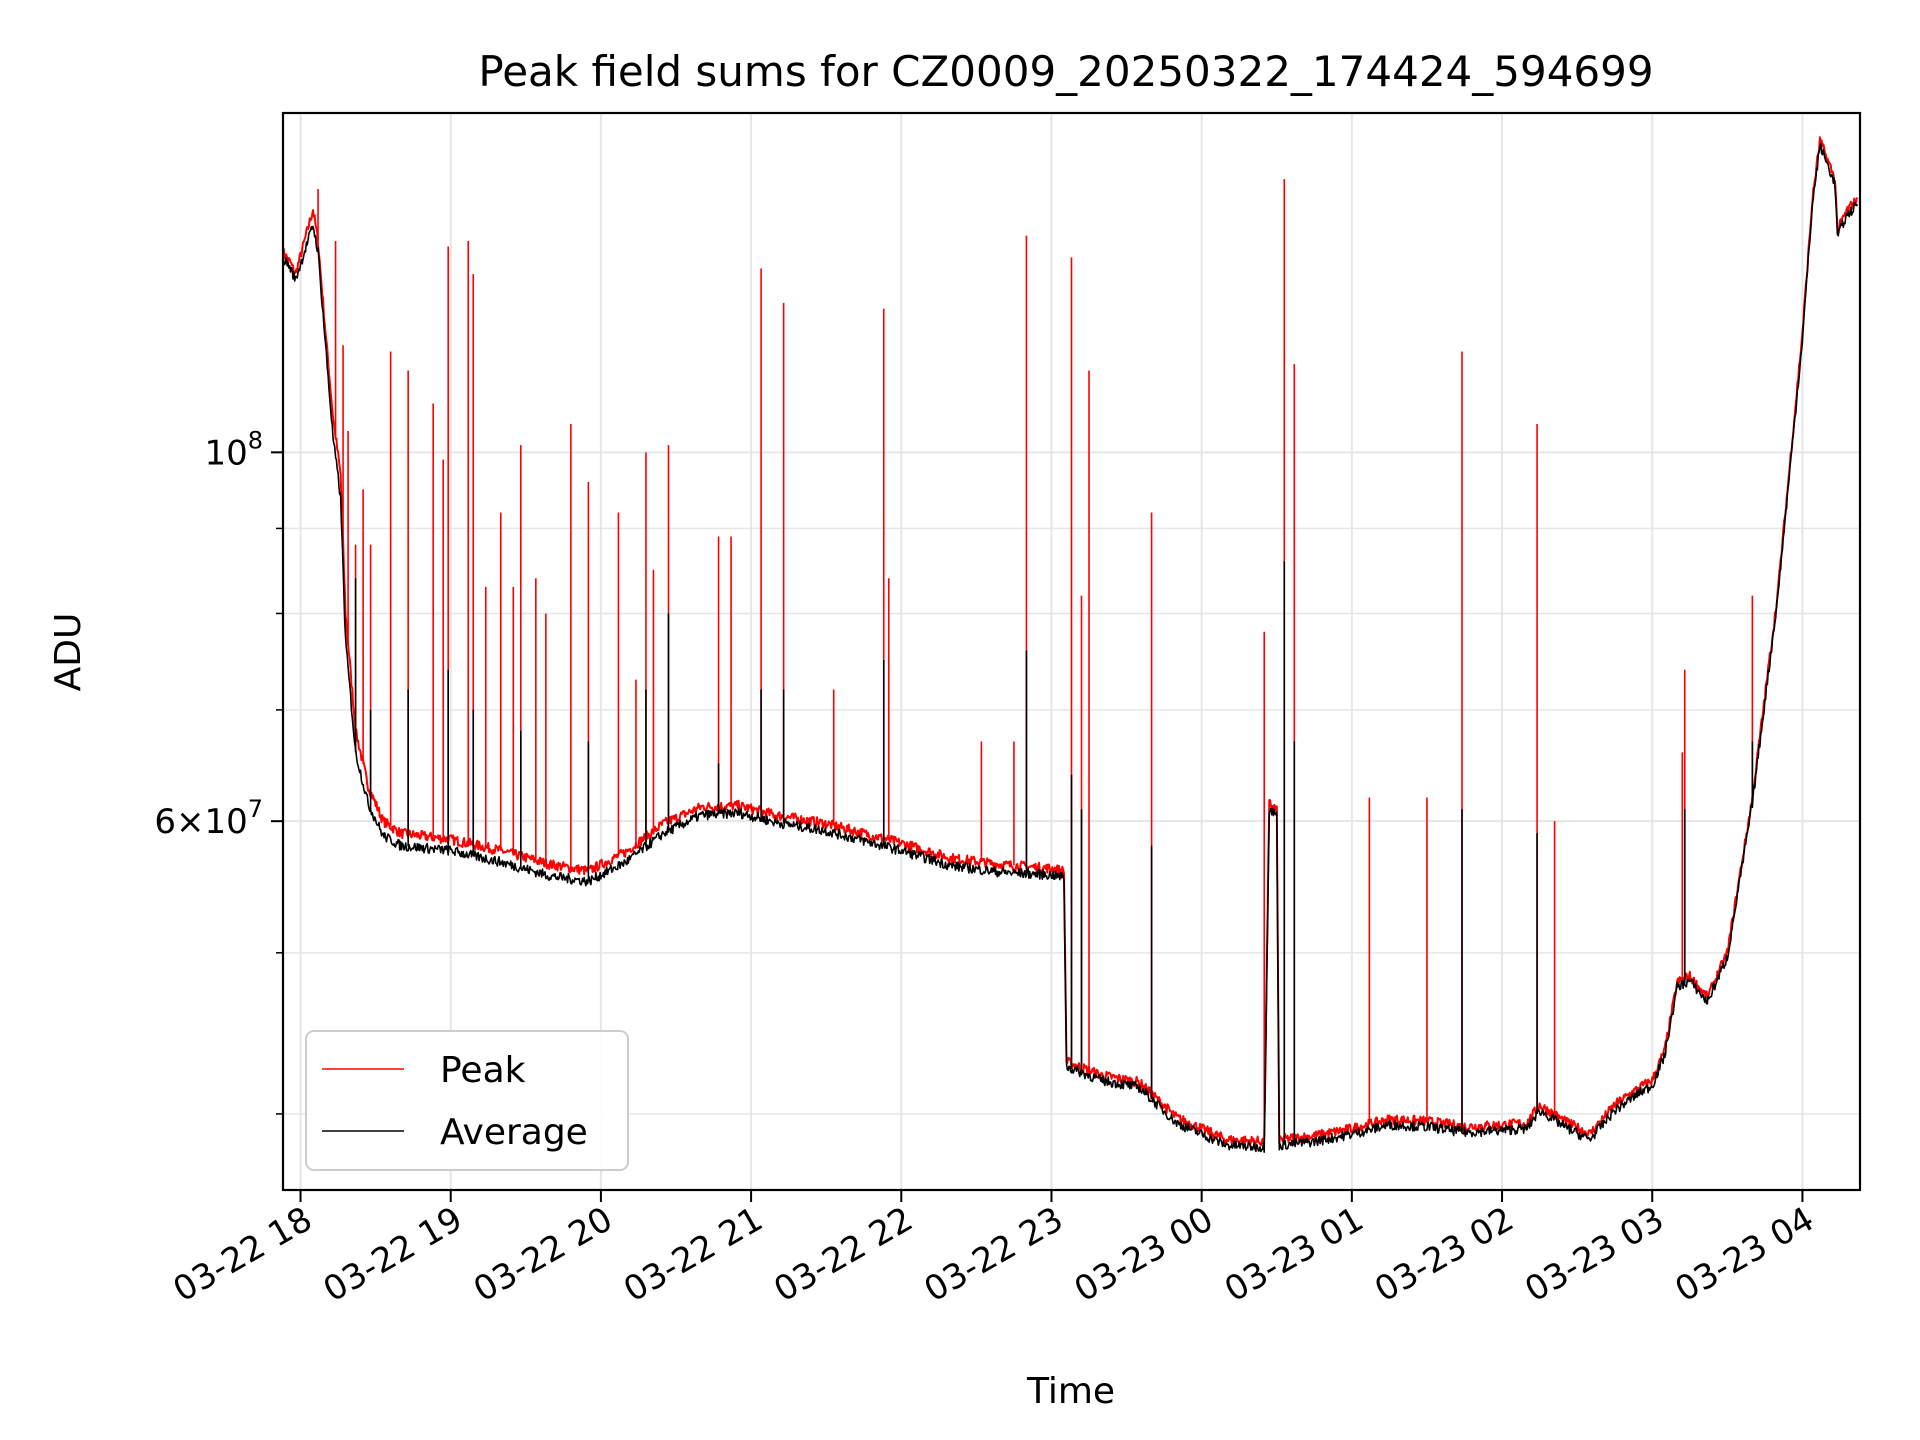 The height and width of the screenshot is (1440, 1920). Describe the element at coordinates (1745, 1254) in the screenshot. I see `x-tick-label: 03-23 04` at that location.